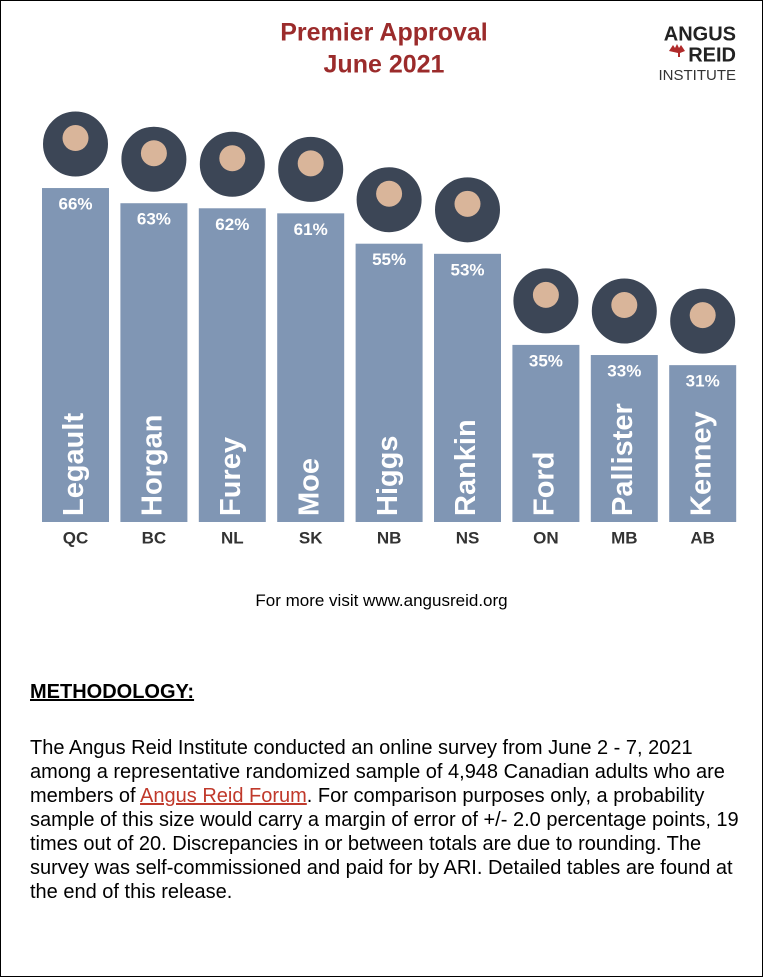  What do you see at coordinates (623, 459) in the screenshot?
I see `bar-name: Pallister` at bounding box center [623, 459].